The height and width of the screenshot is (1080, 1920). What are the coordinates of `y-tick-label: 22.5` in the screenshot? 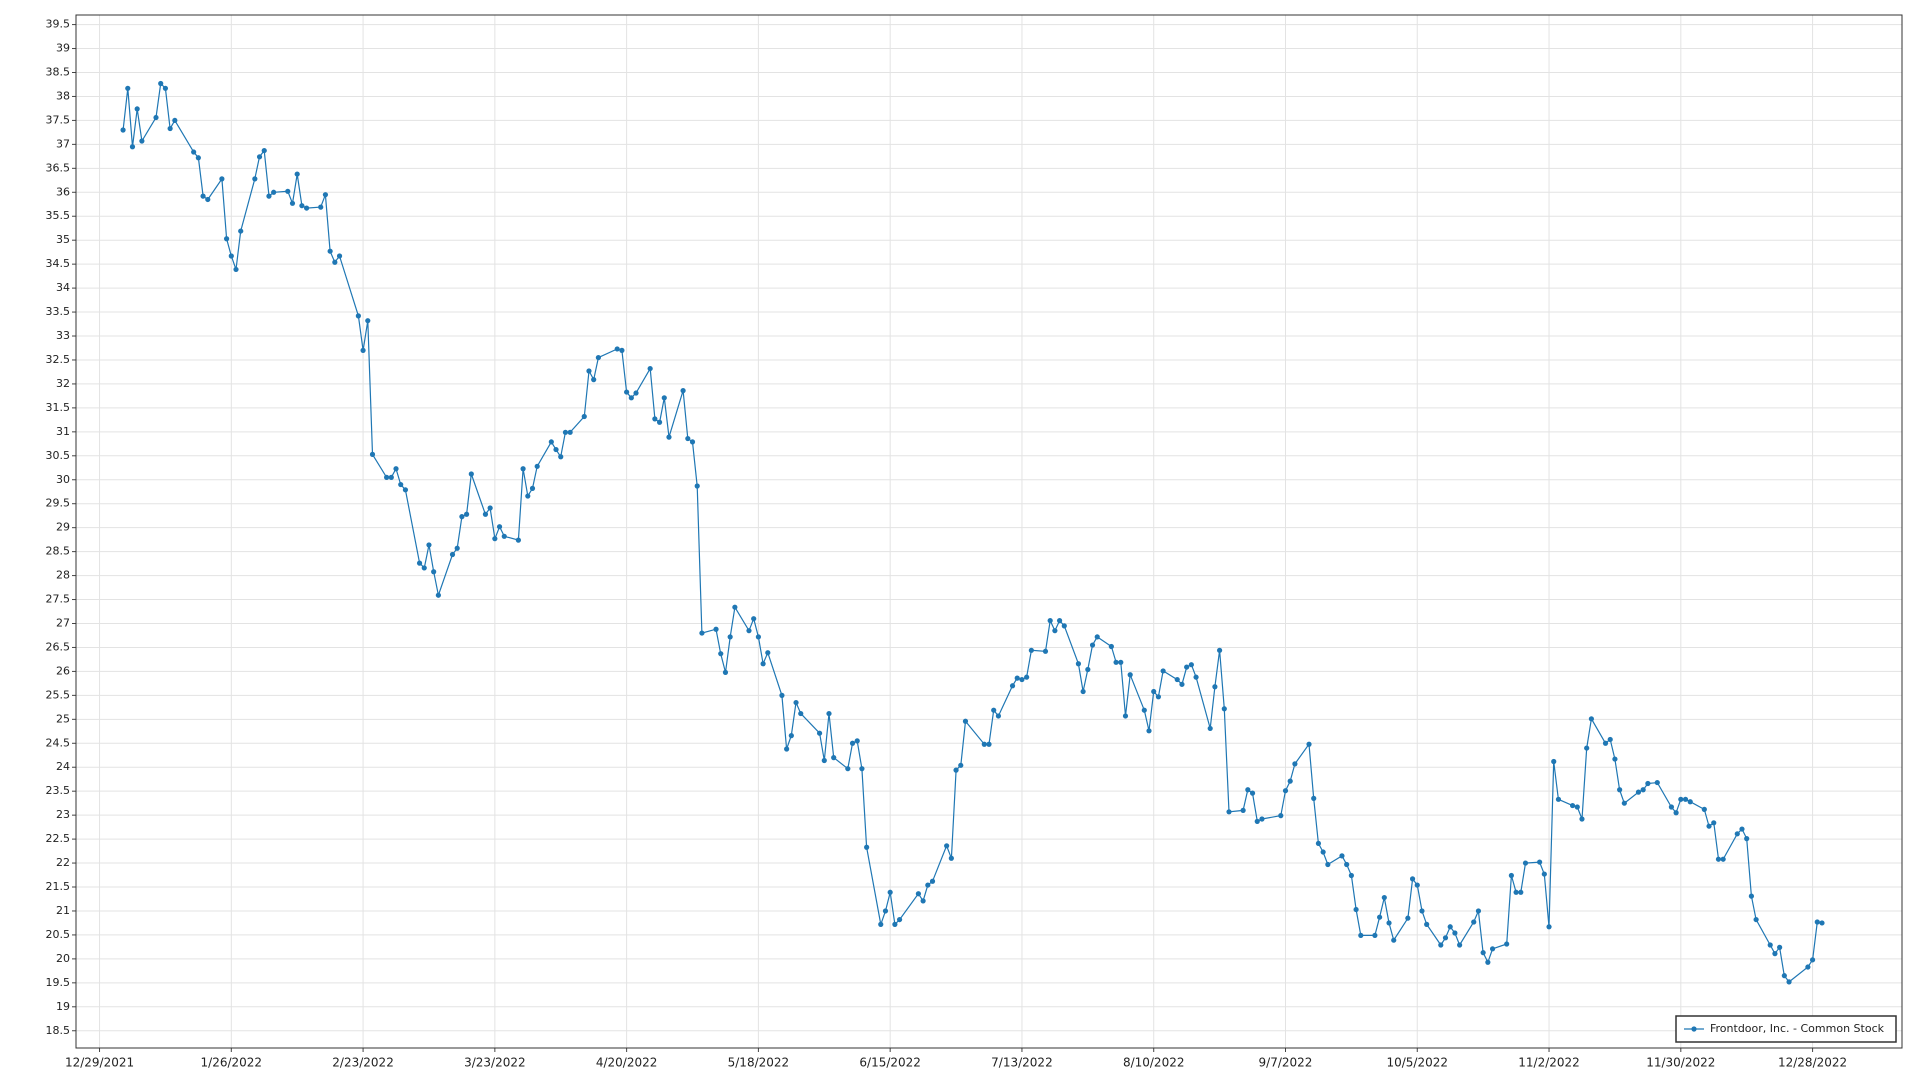 It's located at (58, 838).